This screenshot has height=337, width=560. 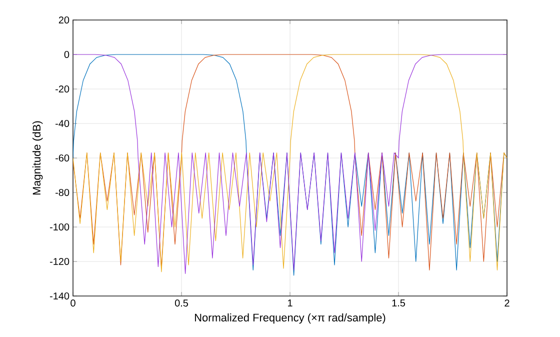 I want to click on y-tick-label: -40, so click(x=63, y=124).